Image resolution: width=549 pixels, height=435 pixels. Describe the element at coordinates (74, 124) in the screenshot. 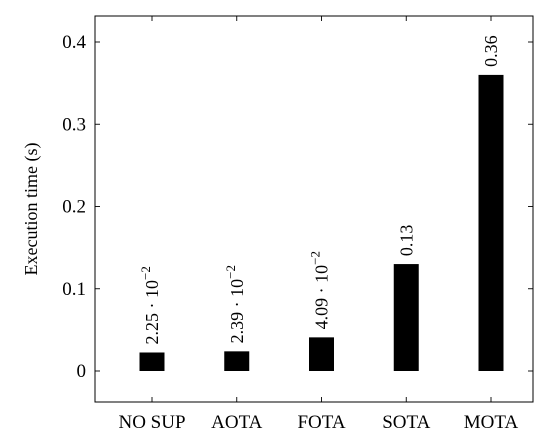

I see `y-tick-label: 0.3` at that location.